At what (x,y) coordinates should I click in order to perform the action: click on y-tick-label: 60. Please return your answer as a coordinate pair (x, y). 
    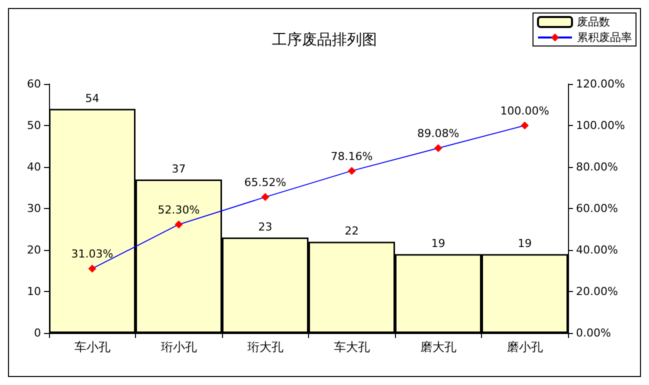
    Looking at the image, I should click on (34, 84).